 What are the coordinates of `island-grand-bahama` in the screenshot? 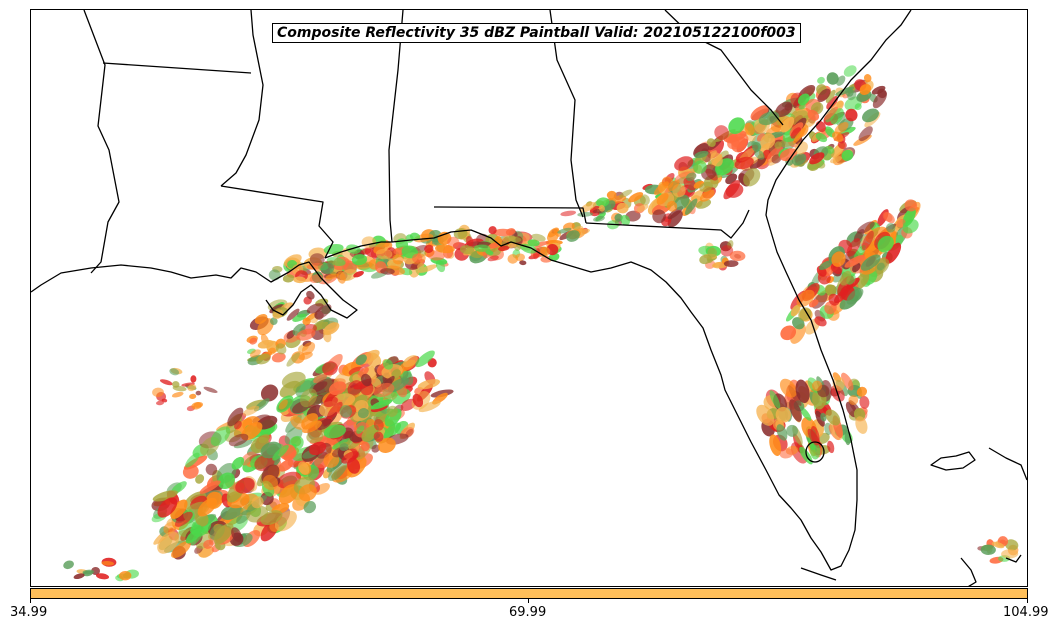 It's located at (1007, 464).